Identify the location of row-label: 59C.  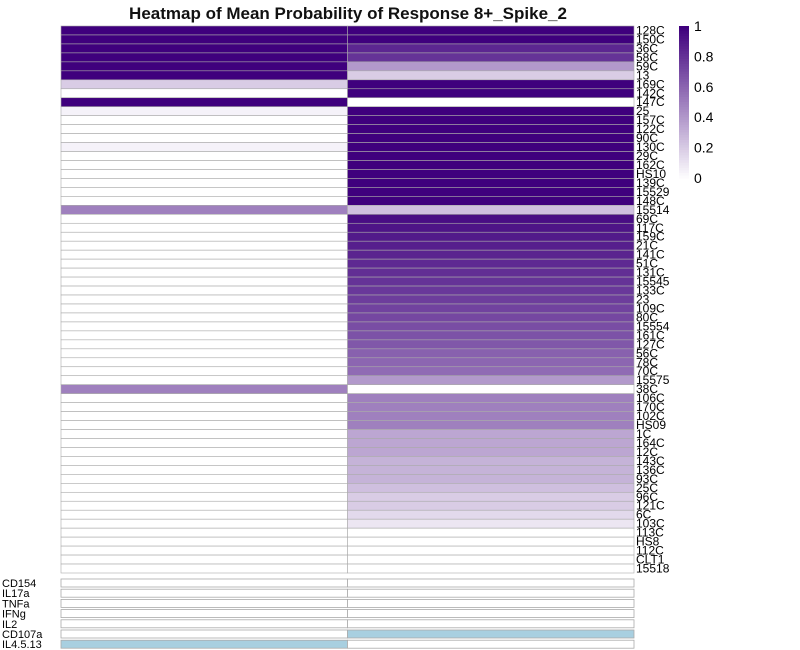
(647, 66).